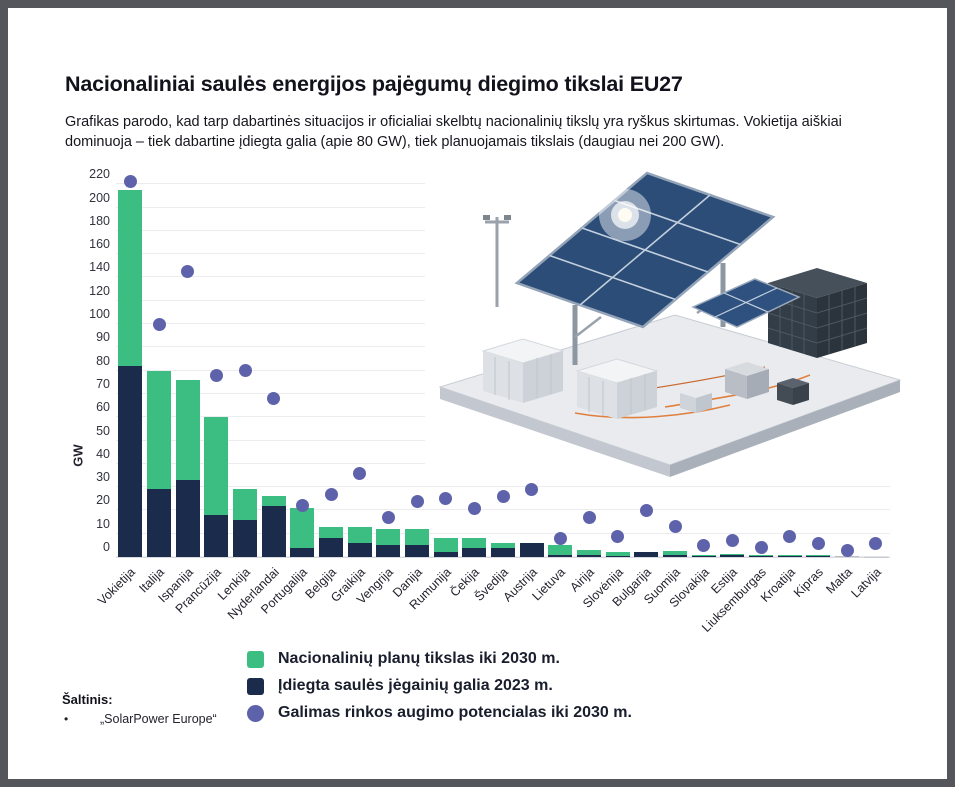  What do you see at coordinates (130, 182) in the screenshot?
I see `dot-potential-Vokietija` at bounding box center [130, 182].